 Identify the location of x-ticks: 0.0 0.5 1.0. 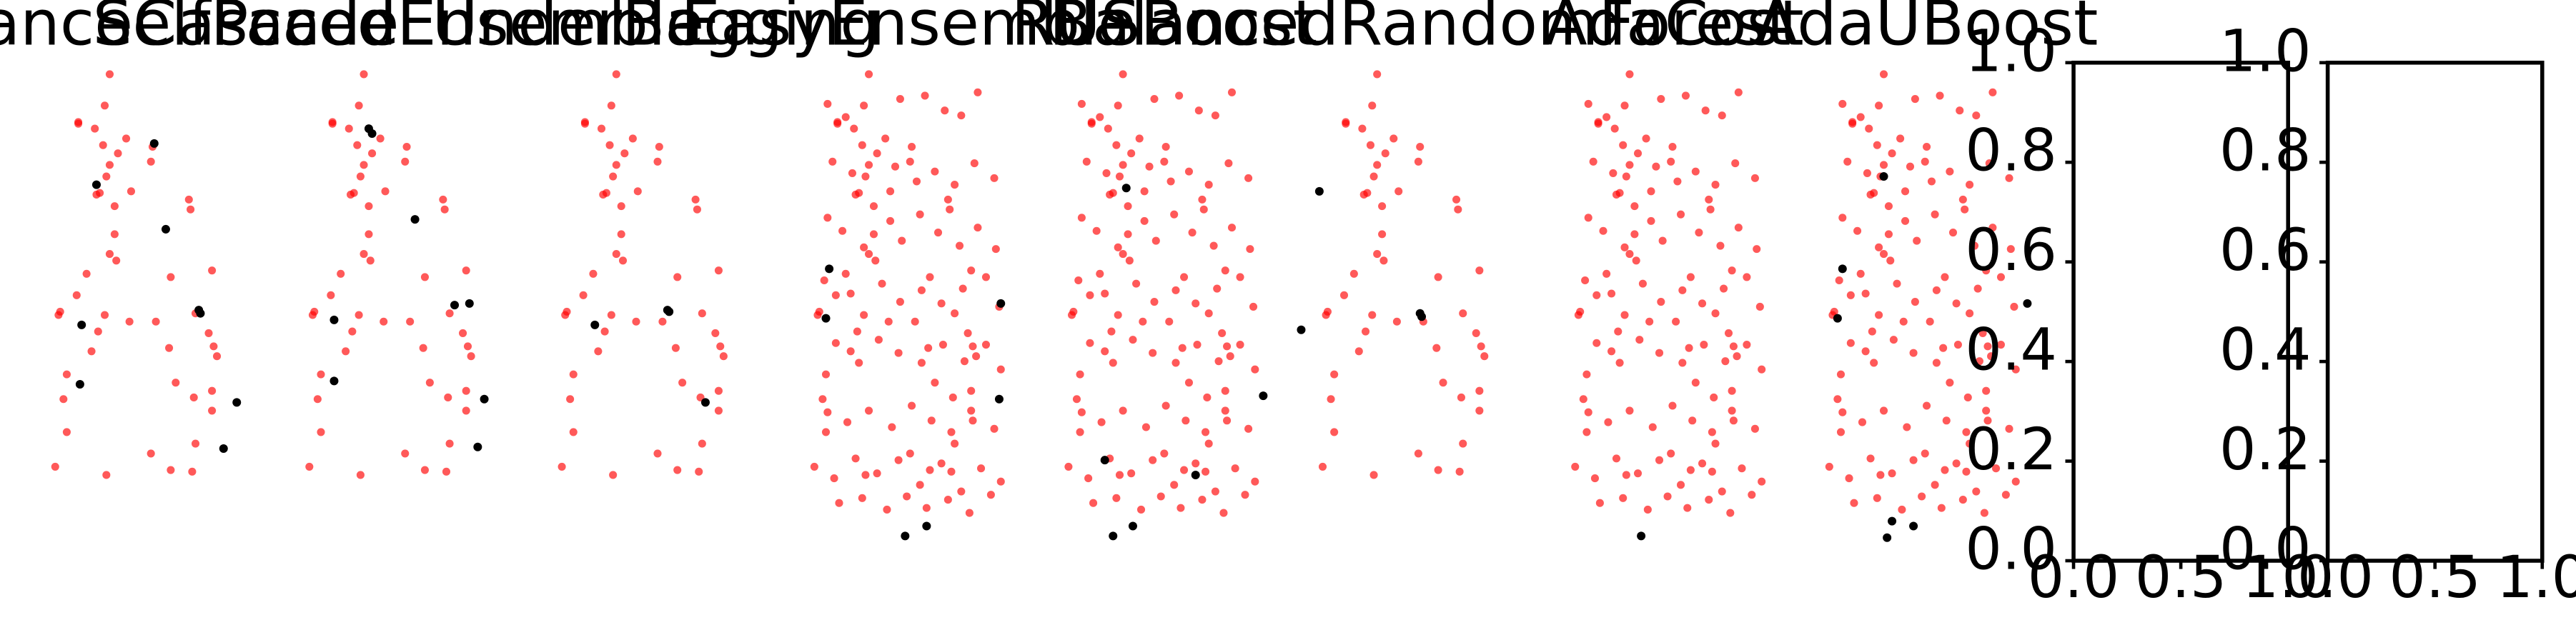
(2429, 577).